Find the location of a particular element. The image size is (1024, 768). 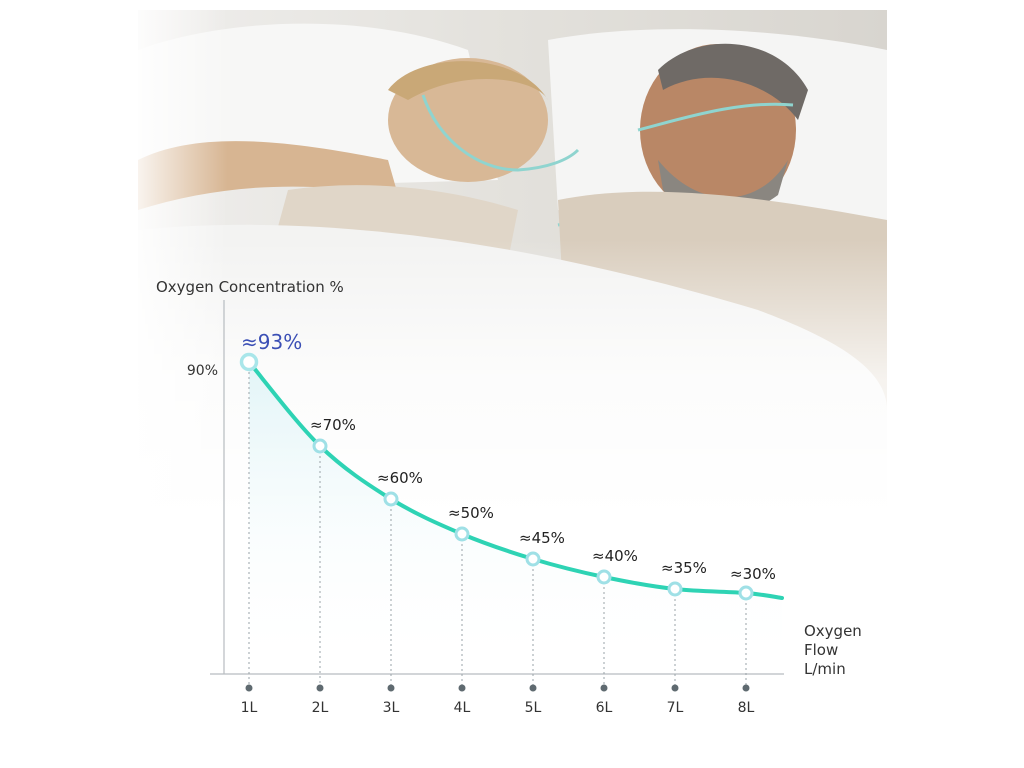

x-tick-label: 6L is located at coordinates (604, 708).